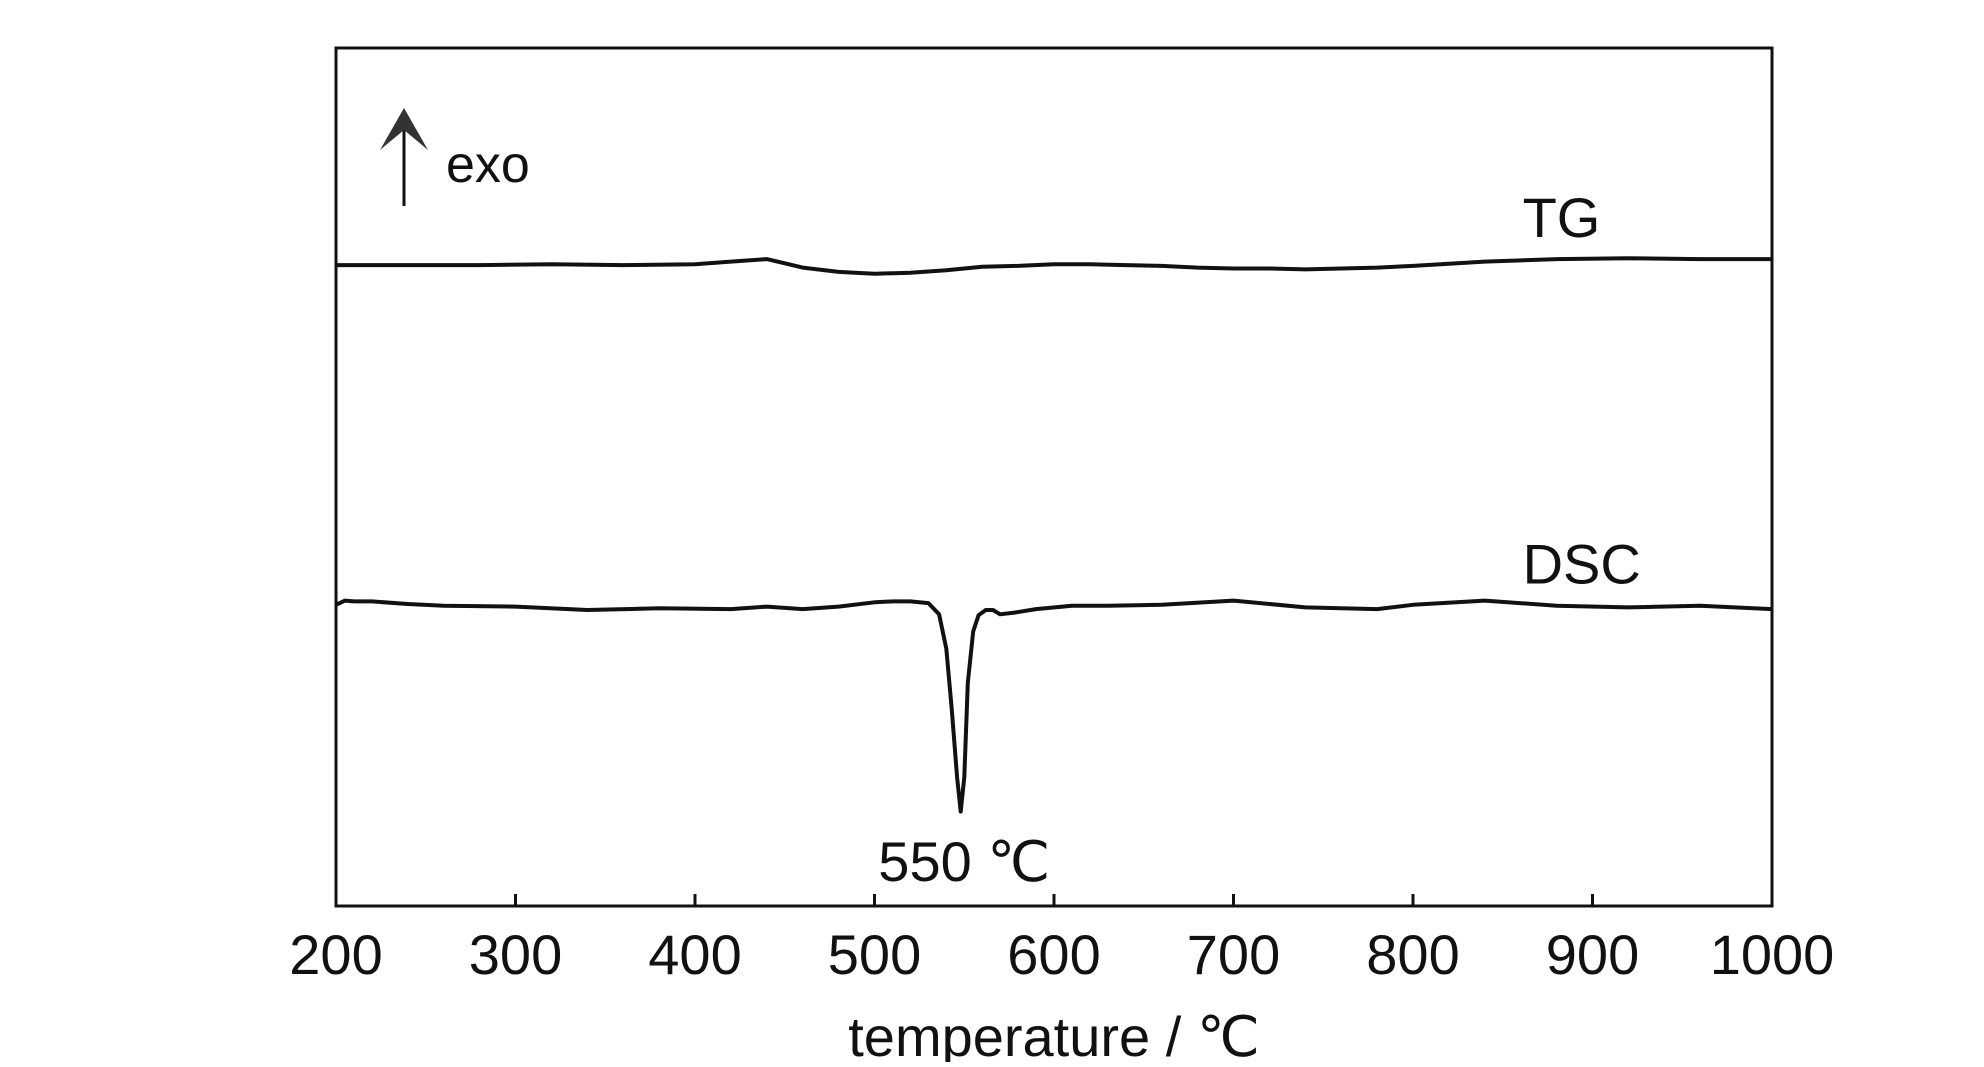 The width and height of the screenshot is (1984, 1067). What do you see at coordinates (1592, 954) in the screenshot?
I see `x-tick-label: 900` at bounding box center [1592, 954].